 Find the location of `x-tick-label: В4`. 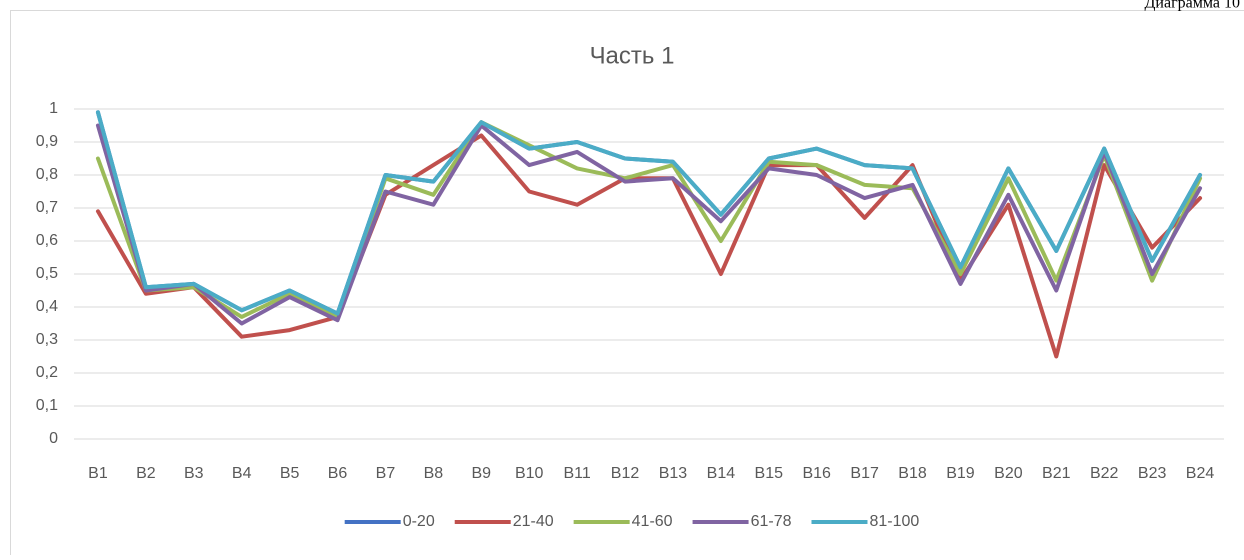

x-tick-label: В4 is located at coordinates (242, 473).